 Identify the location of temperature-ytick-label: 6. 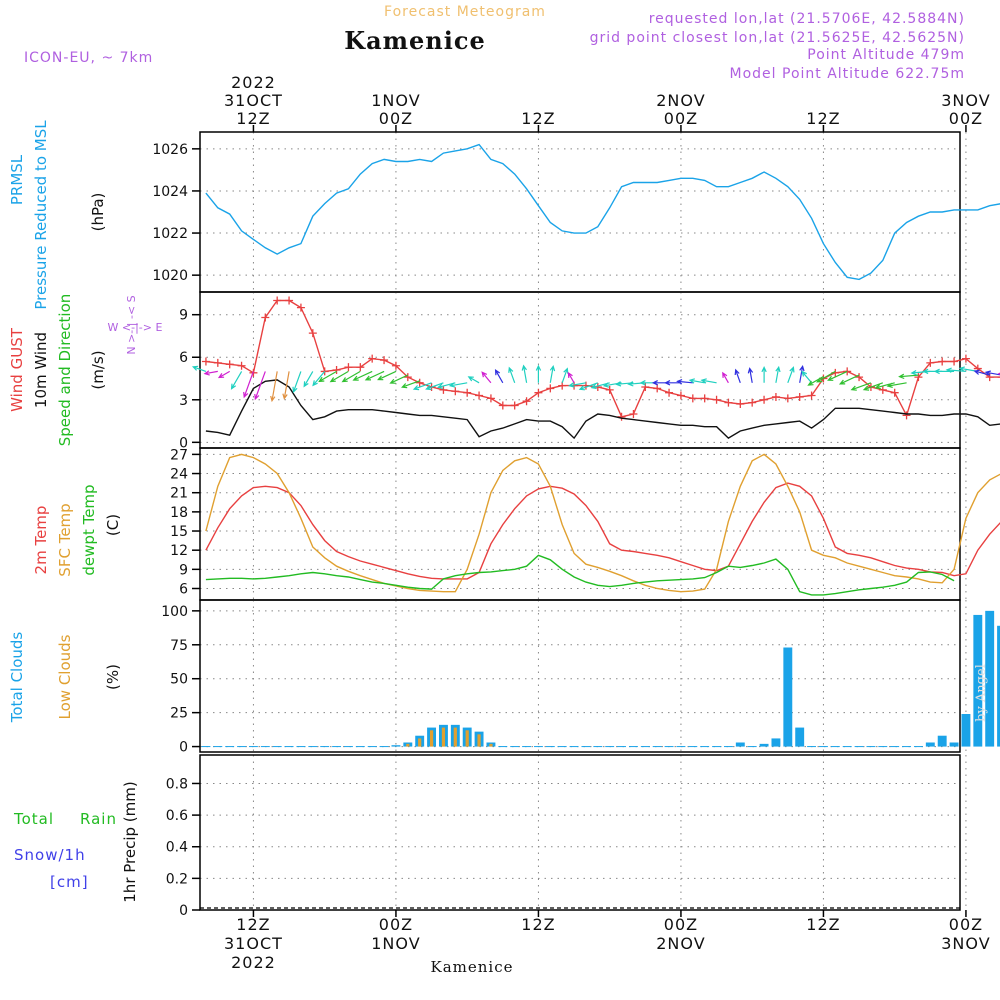
(183, 590).